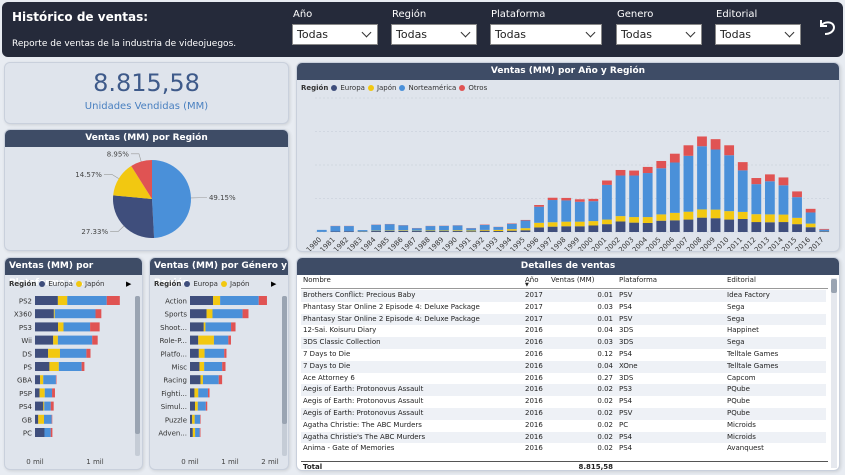 Image resolution: width=845 pixels, height=475 pixels. I want to click on bar-2010-europa, so click(729, 225).